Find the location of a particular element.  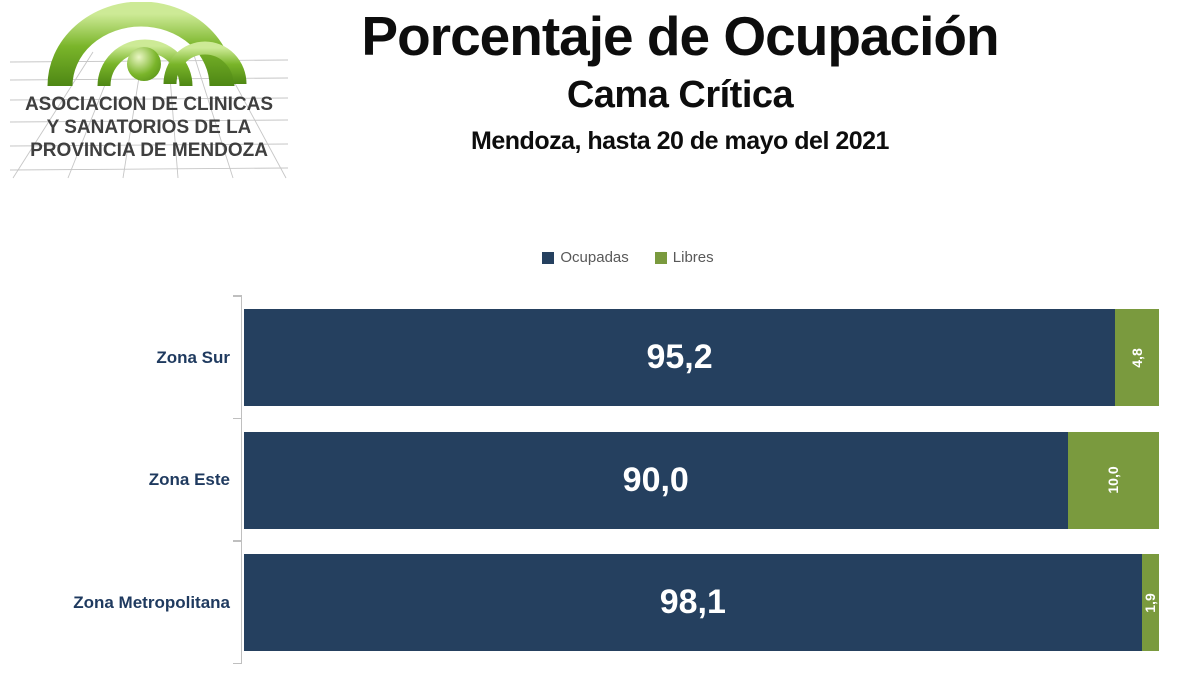

bar-segment-free: 4,8 is located at coordinates (1137, 357).